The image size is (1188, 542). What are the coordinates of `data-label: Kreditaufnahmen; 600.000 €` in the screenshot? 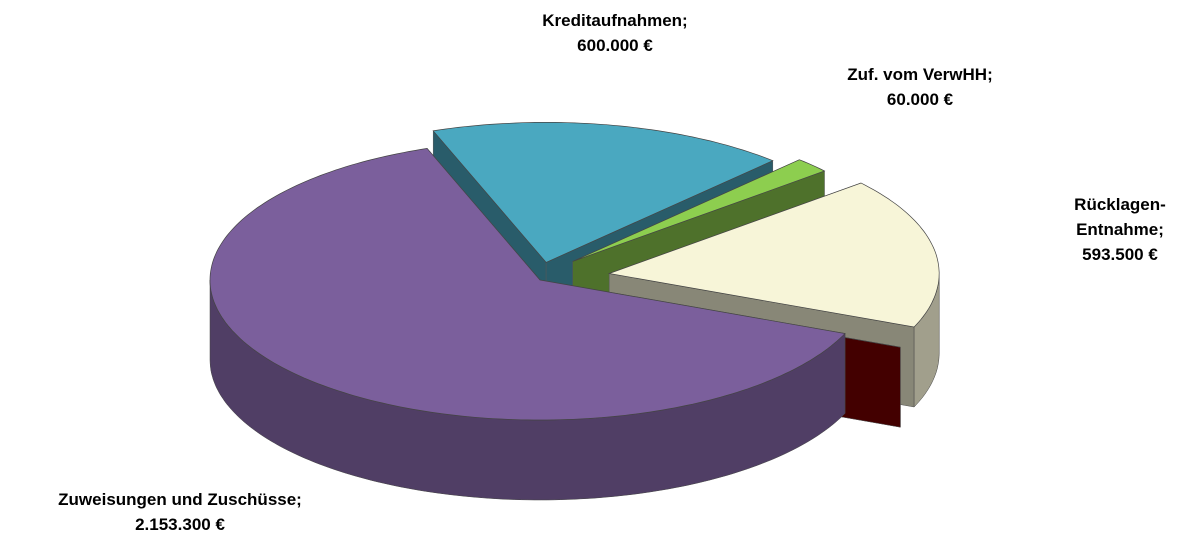 It's located at (615, 33).